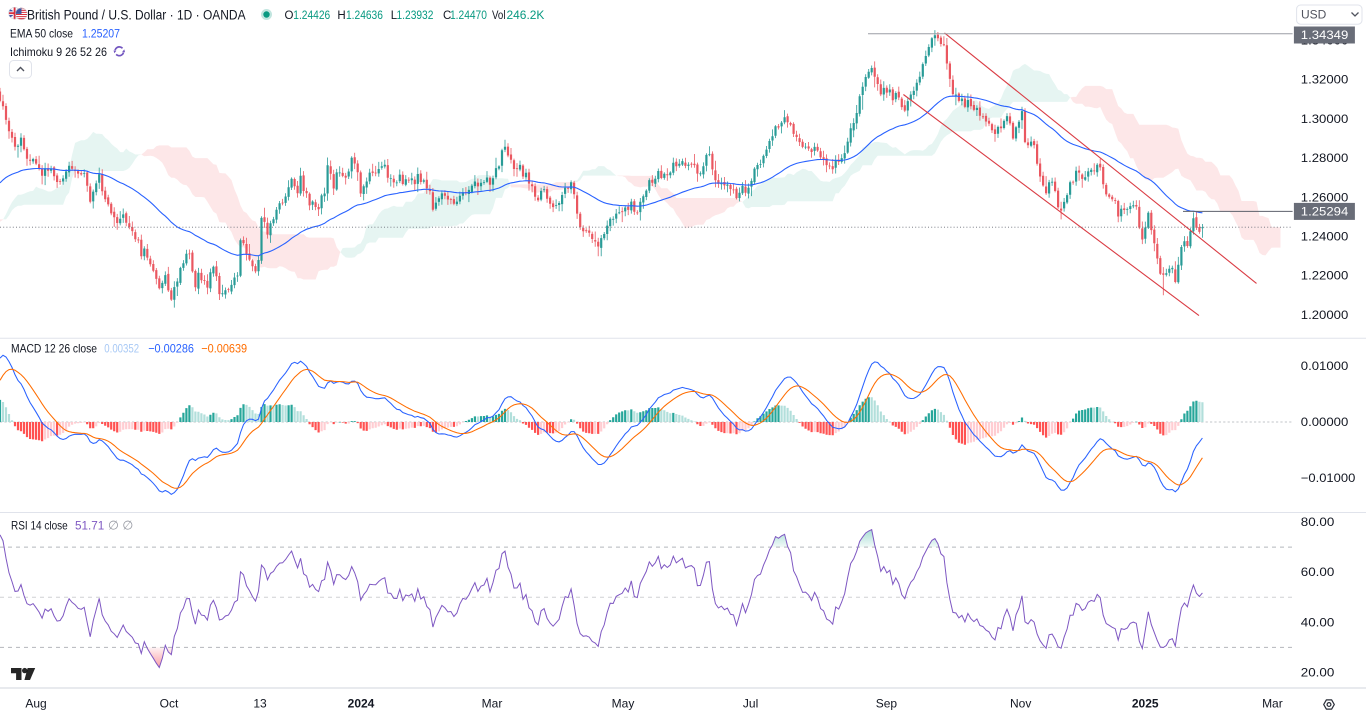  Describe the element at coordinates (136, 14) in the screenshot. I see `svg-text:British Pound / U.S. Dollar ·: British Pound / U.S. Dollar · 1D · OANDA` at that location.